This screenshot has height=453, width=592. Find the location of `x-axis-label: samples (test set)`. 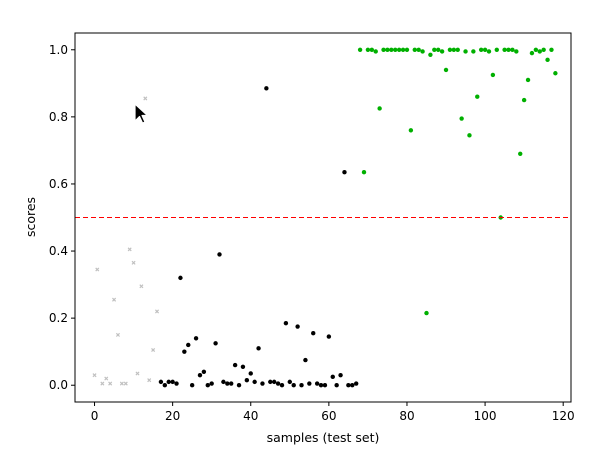

x-axis-label: samples (test set) is located at coordinates (323, 437).